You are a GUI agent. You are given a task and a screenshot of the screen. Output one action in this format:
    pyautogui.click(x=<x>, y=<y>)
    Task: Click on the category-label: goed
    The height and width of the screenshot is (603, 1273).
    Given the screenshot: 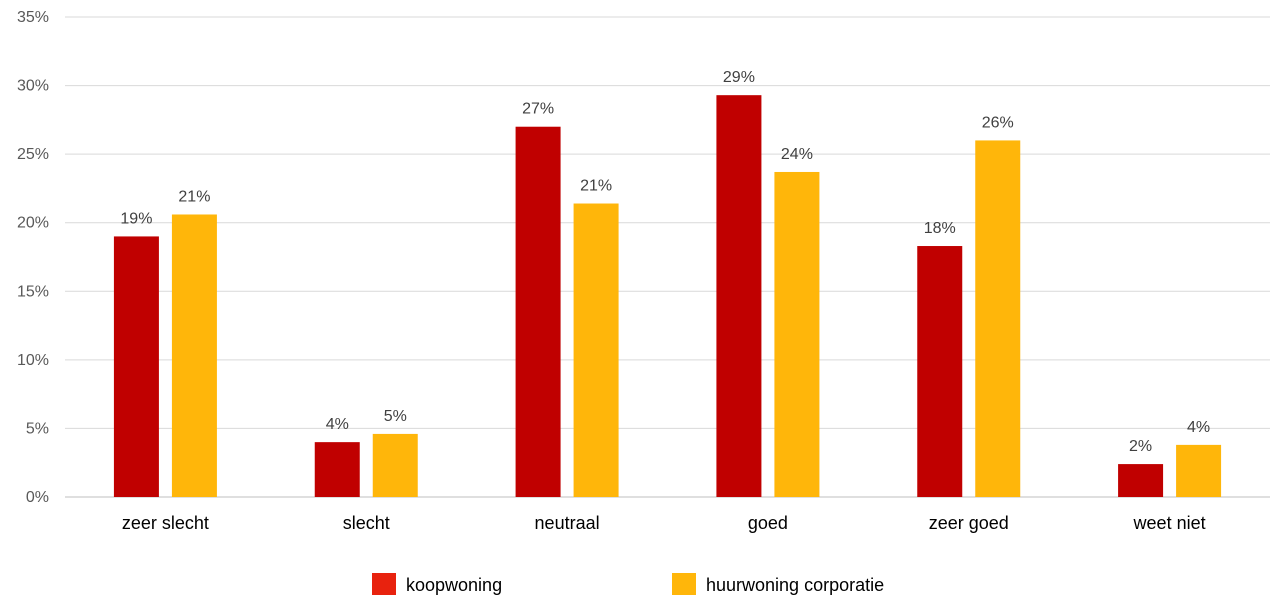 What is the action you would take?
    pyautogui.click(x=768, y=523)
    